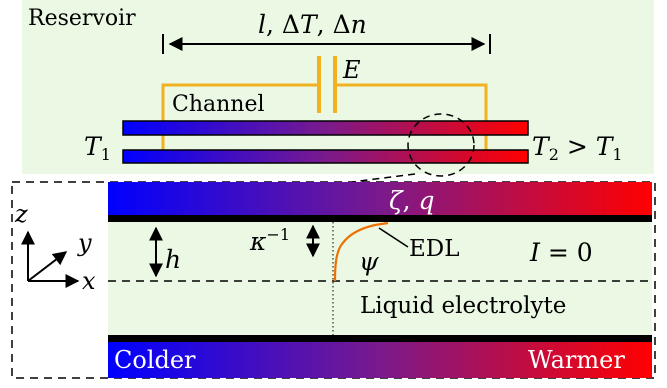  I want to click on current-symbol: I, so click(535, 252).